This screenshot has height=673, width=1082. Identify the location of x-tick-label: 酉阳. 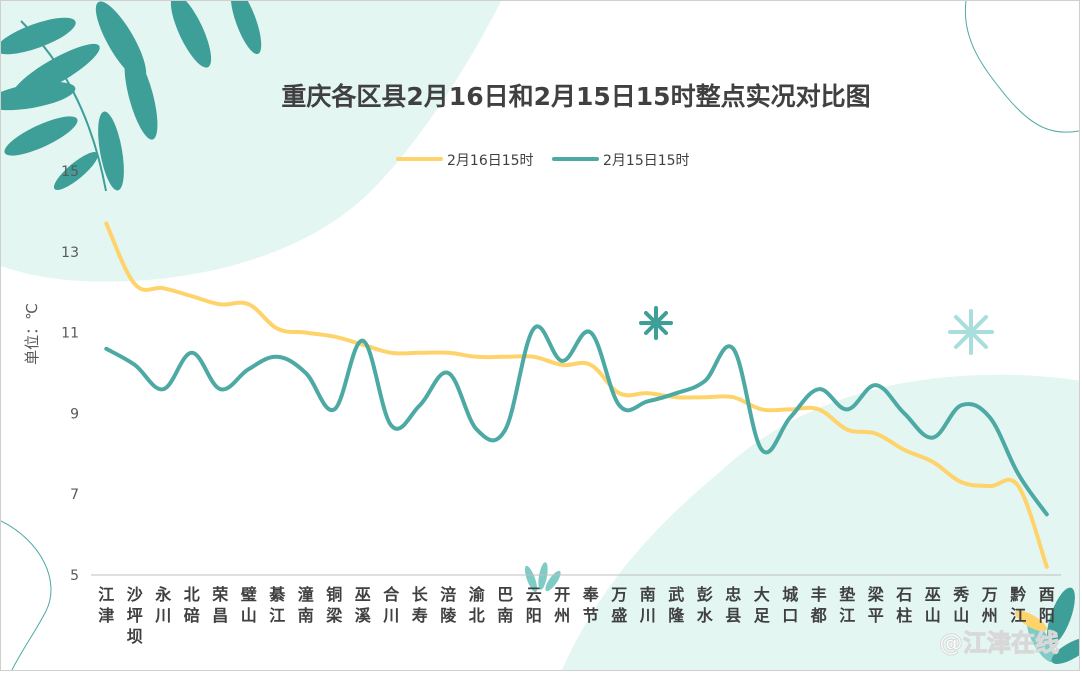
(1047, 605).